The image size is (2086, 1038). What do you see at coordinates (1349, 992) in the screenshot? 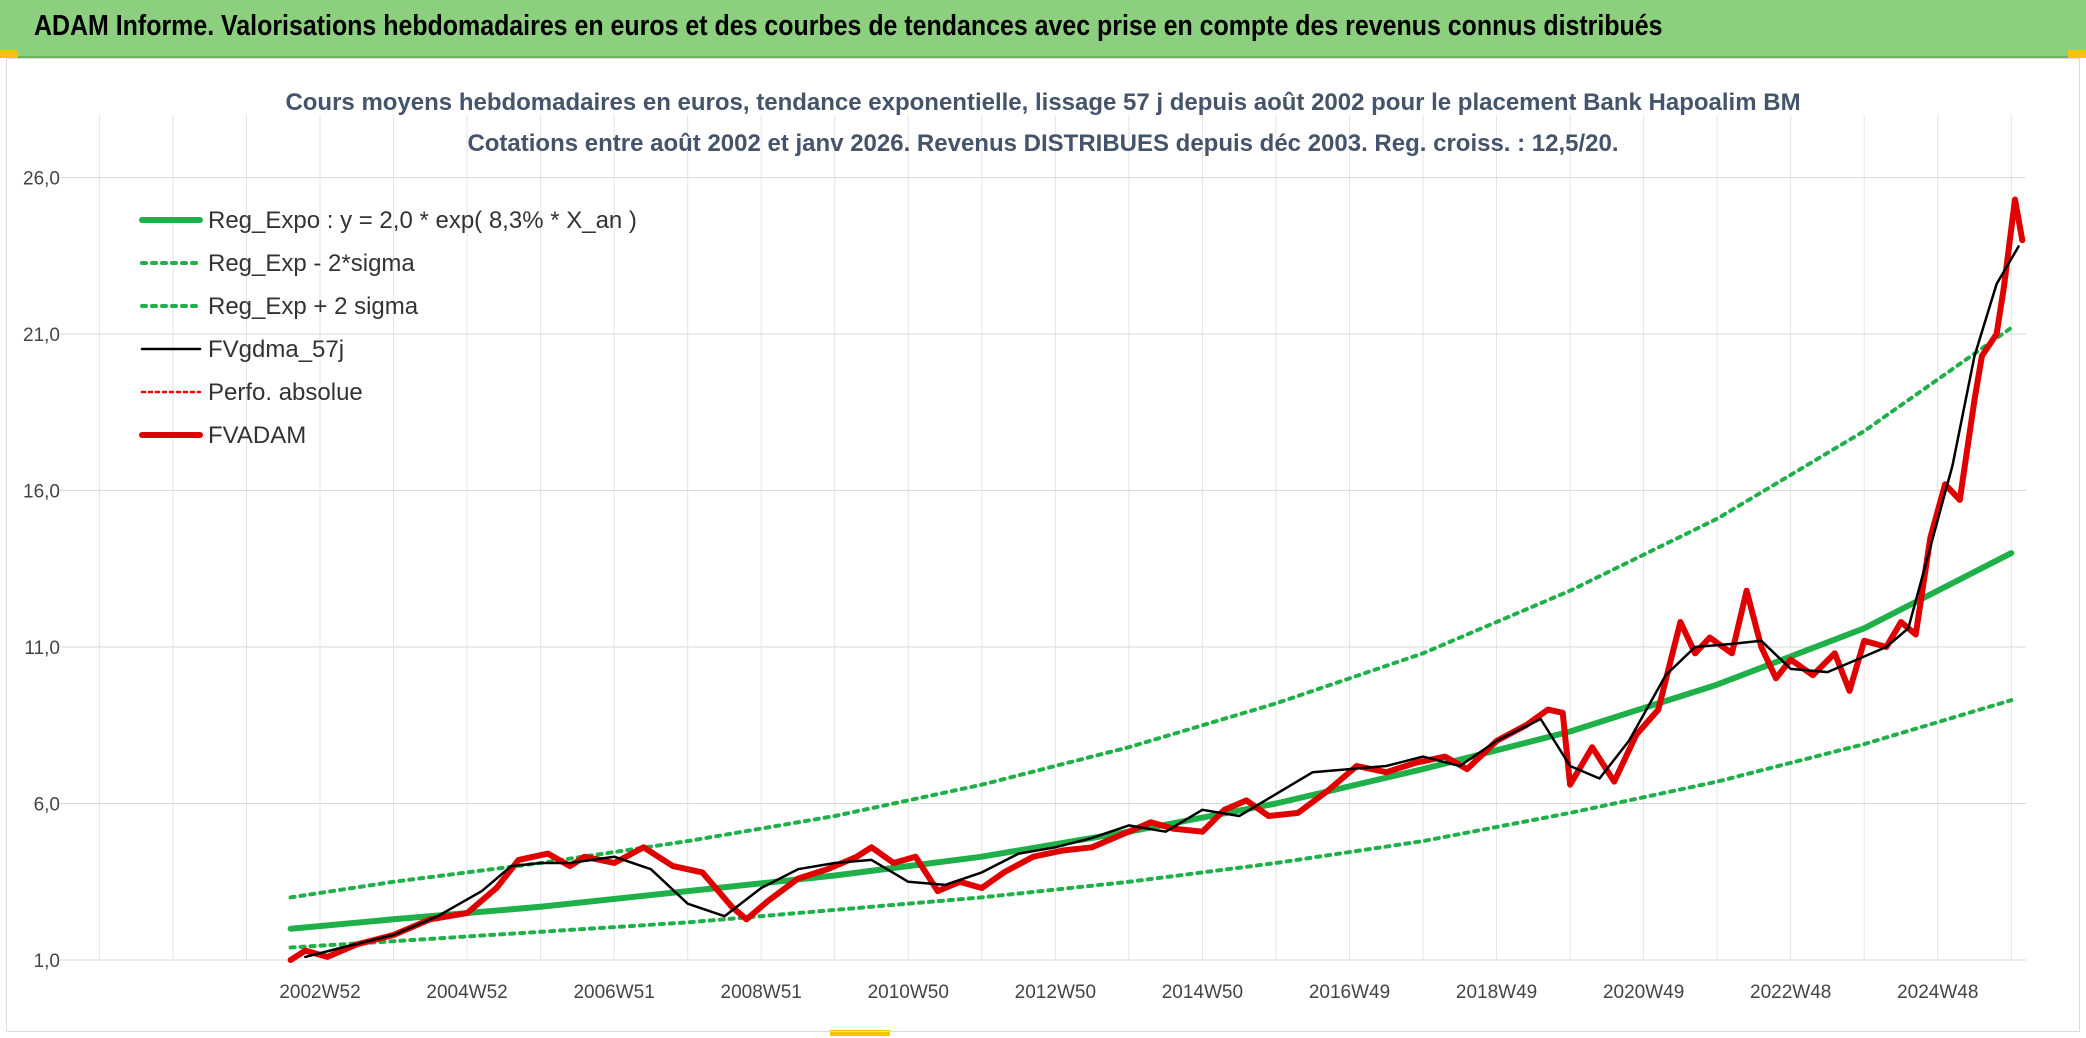
I see `x-tick-label: 2016W49` at bounding box center [1349, 992].